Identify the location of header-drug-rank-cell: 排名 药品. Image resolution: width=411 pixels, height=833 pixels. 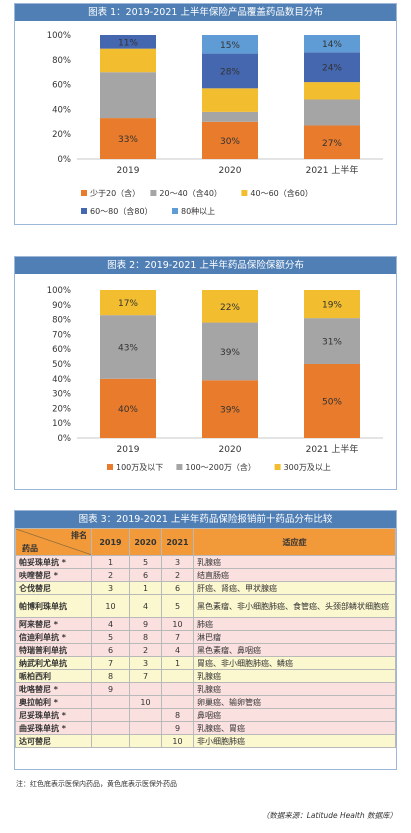
(53, 542).